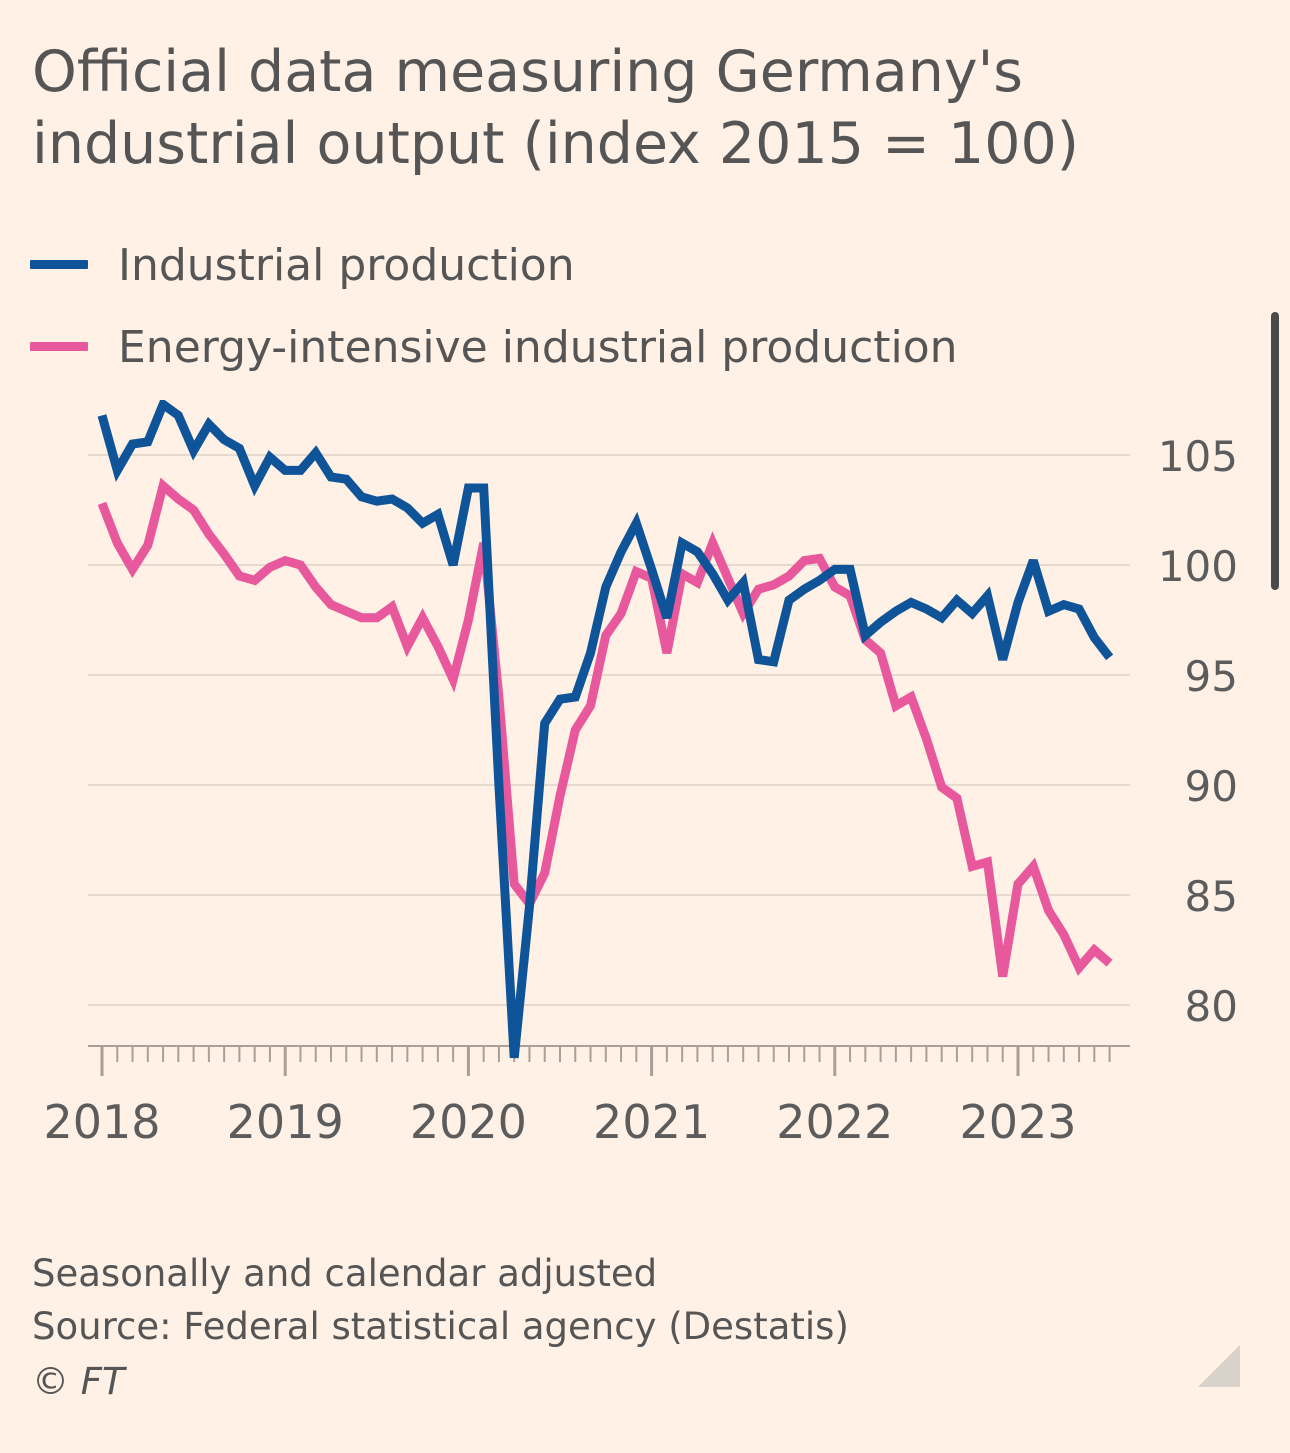  Describe the element at coordinates (1198, 456) in the screenshot. I see `y-tick-label: 105` at that location.